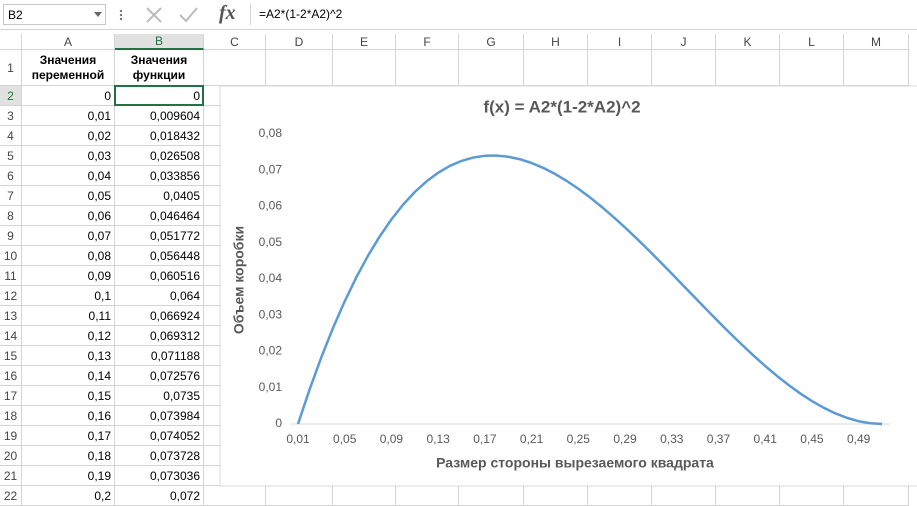  I want to click on column-header: C, so click(235, 42).